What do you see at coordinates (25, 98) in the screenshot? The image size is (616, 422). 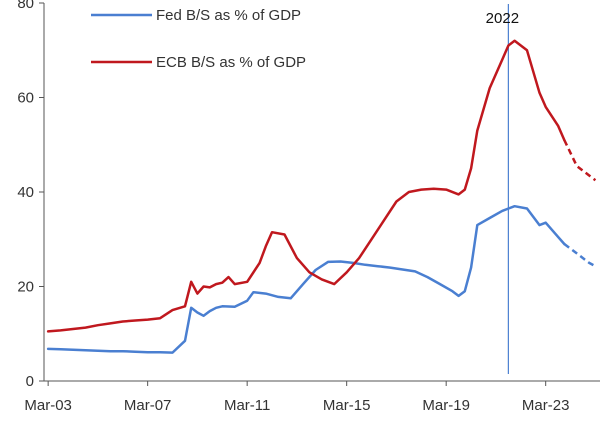 I see `y-tick-label: 60` at bounding box center [25, 98].